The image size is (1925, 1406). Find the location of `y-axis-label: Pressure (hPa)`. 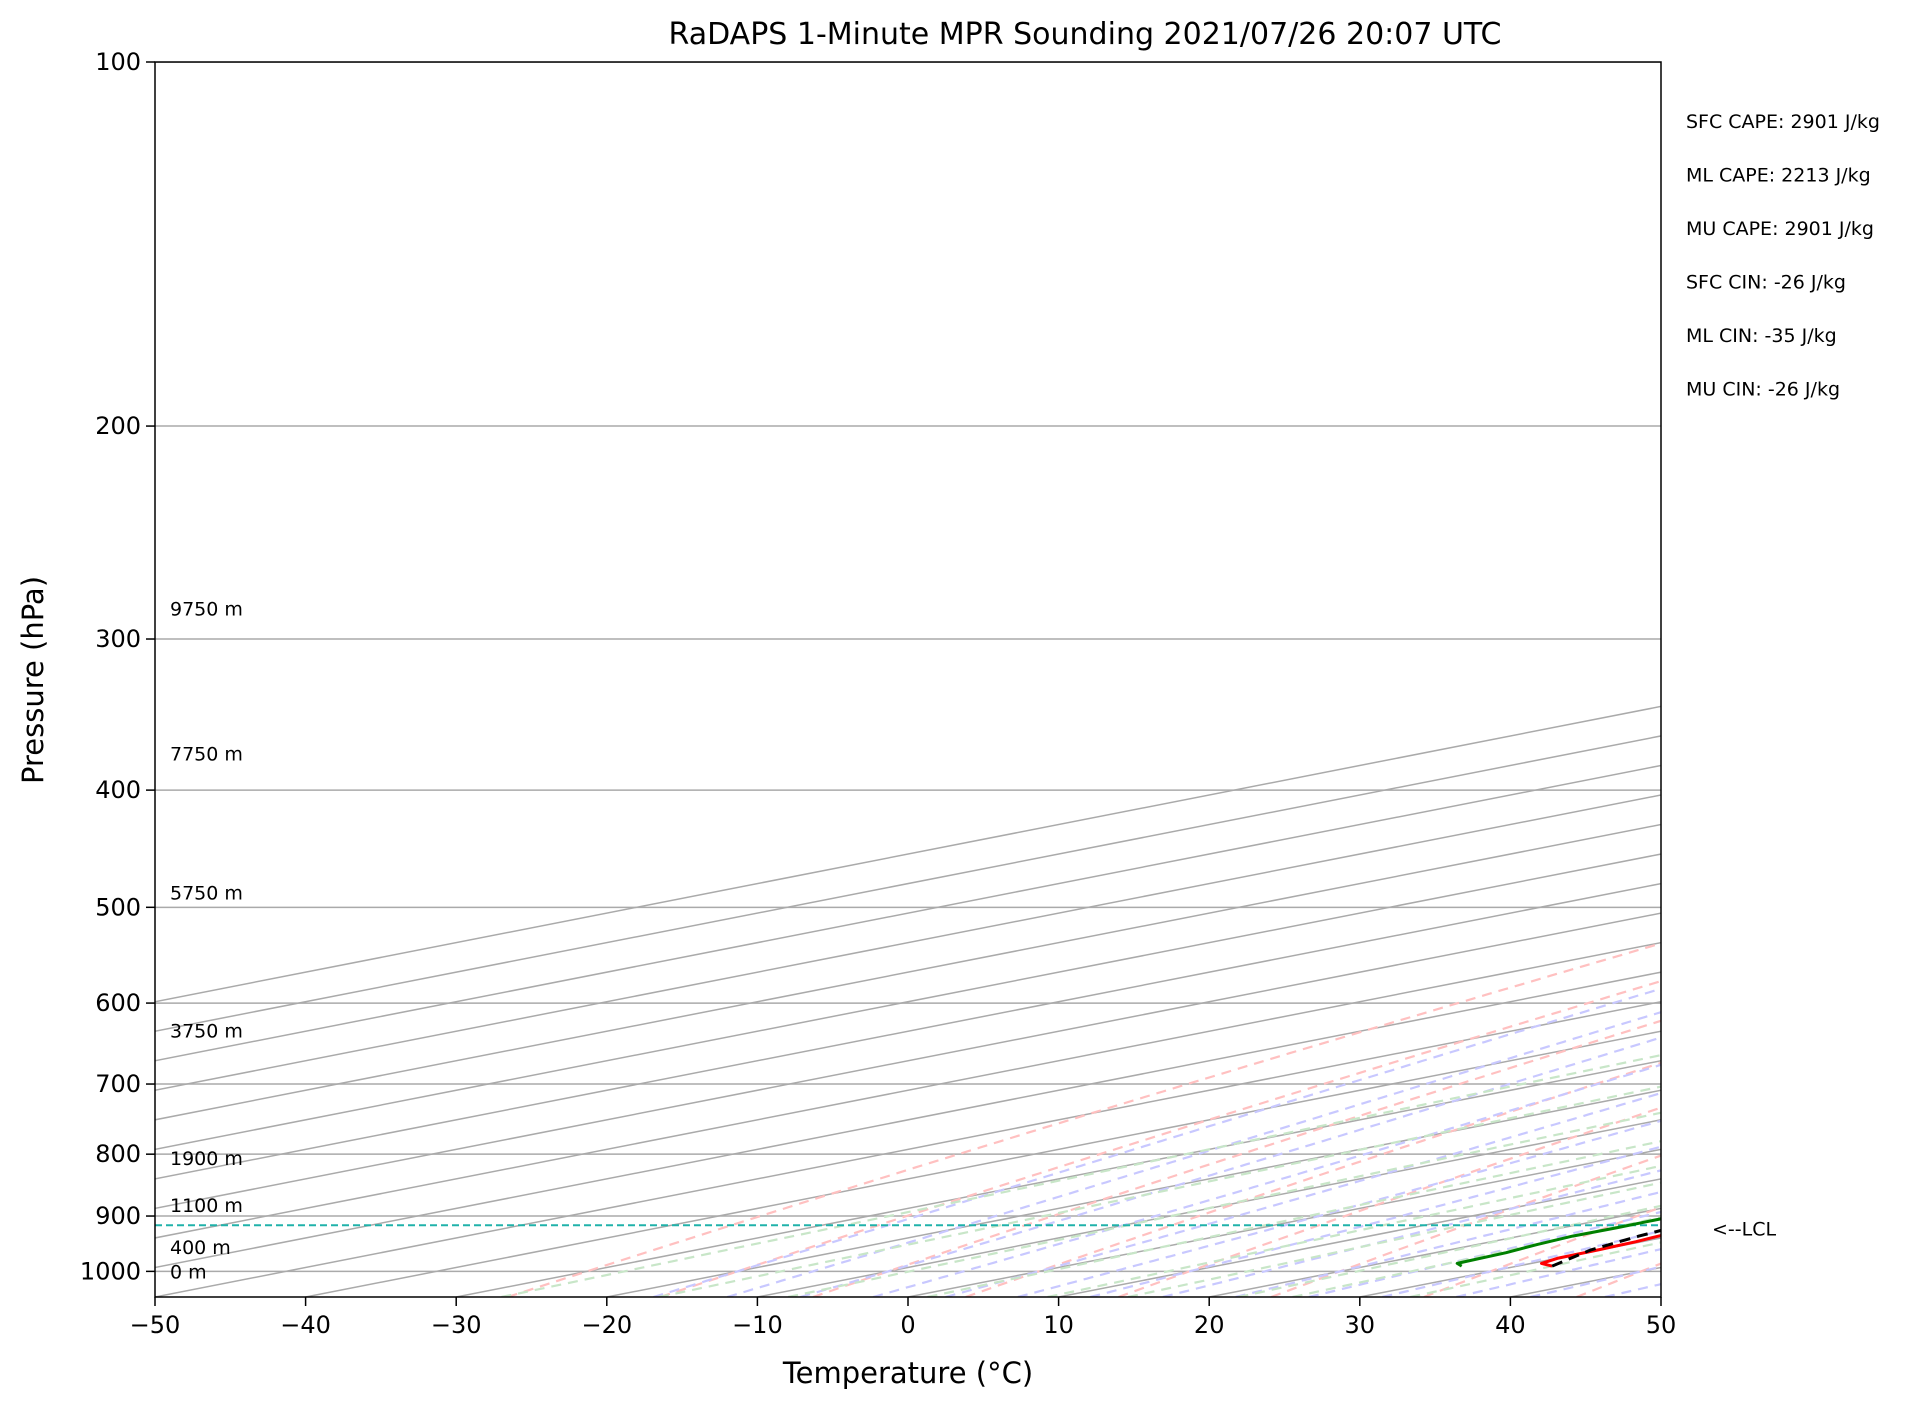

y-axis-label: Pressure (hPa) is located at coordinates (33, 680).